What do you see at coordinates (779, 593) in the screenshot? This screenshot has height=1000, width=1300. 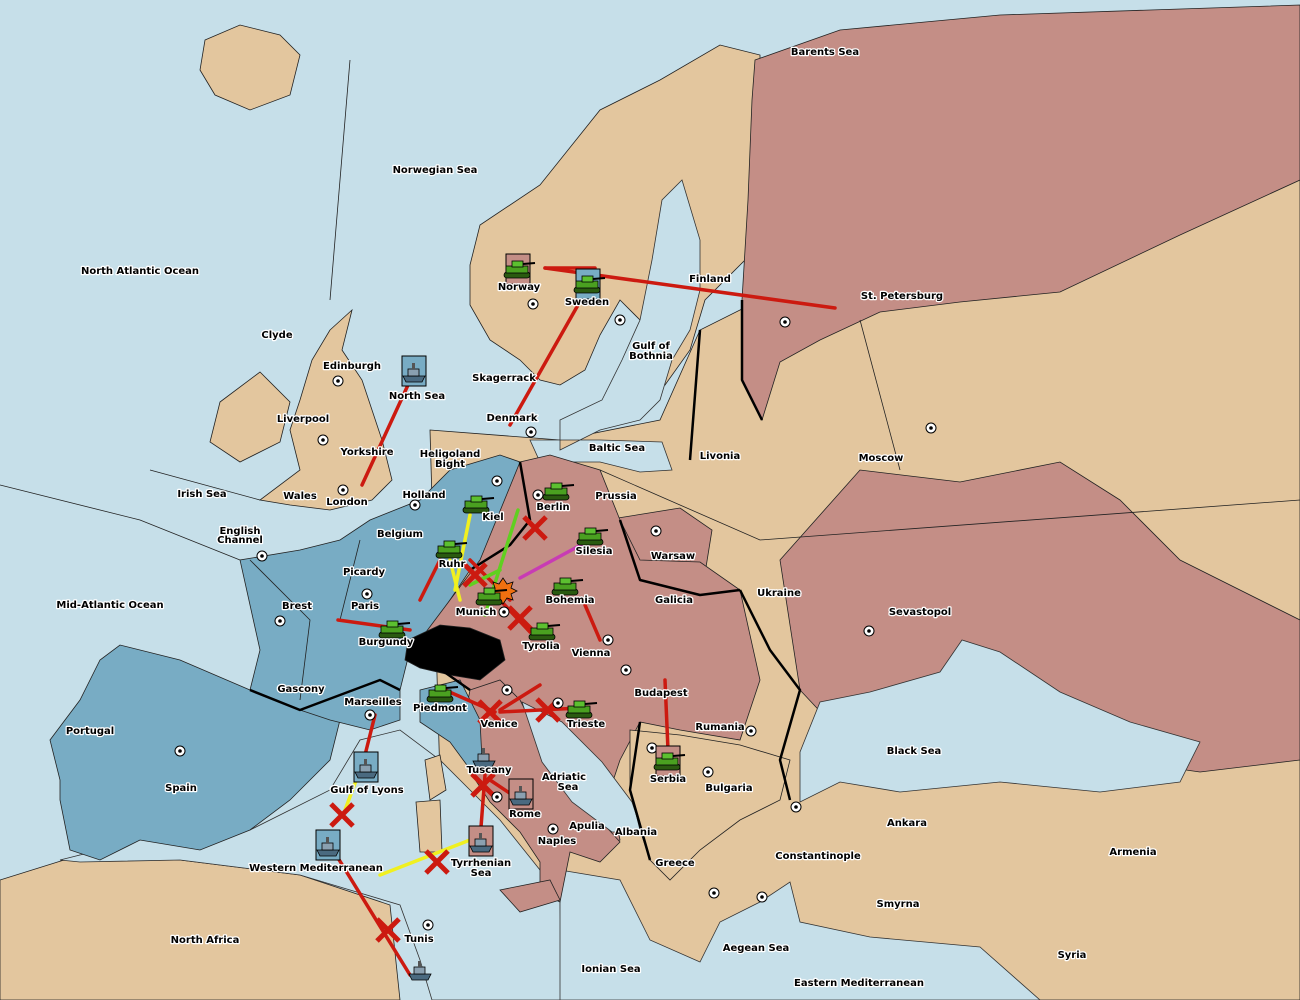 I see `label-ukraine: Ukraine` at bounding box center [779, 593].